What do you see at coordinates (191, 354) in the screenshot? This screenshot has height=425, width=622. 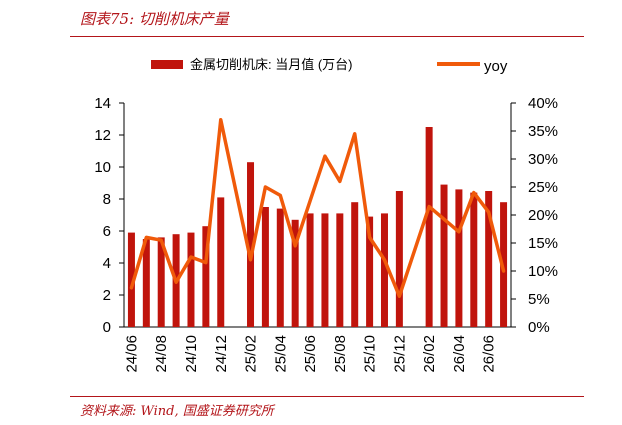 I see `x-tick-label: 24/10` at bounding box center [191, 354].